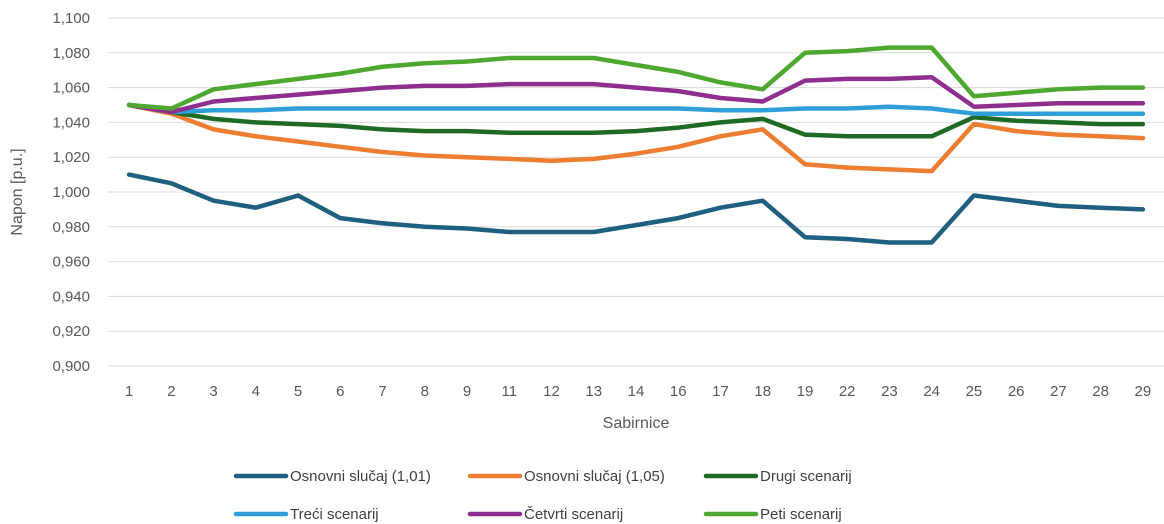 The height and width of the screenshot is (524, 1164). What do you see at coordinates (801, 514) in the screenshot?
I see `legend-label: Peti scenarij` at bounding box center [801, 514].